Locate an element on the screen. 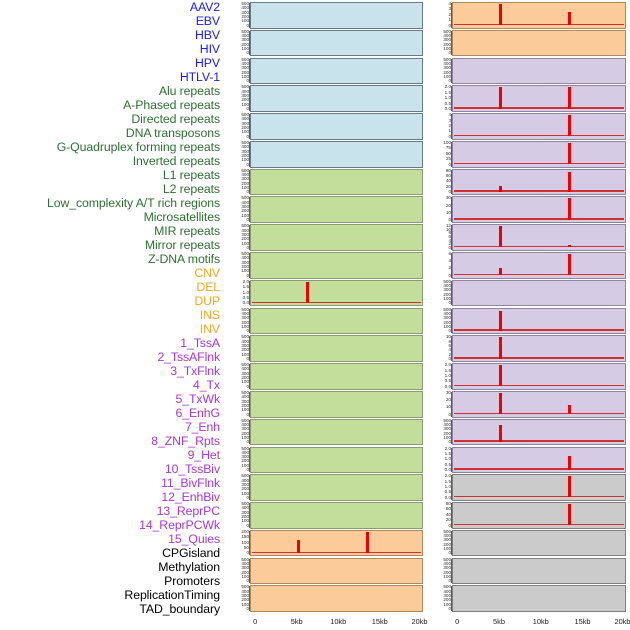 The width and height of the screenshot is (630, 630). row-label-7-enh: 7_Enh is located at coordinates (202, 427).